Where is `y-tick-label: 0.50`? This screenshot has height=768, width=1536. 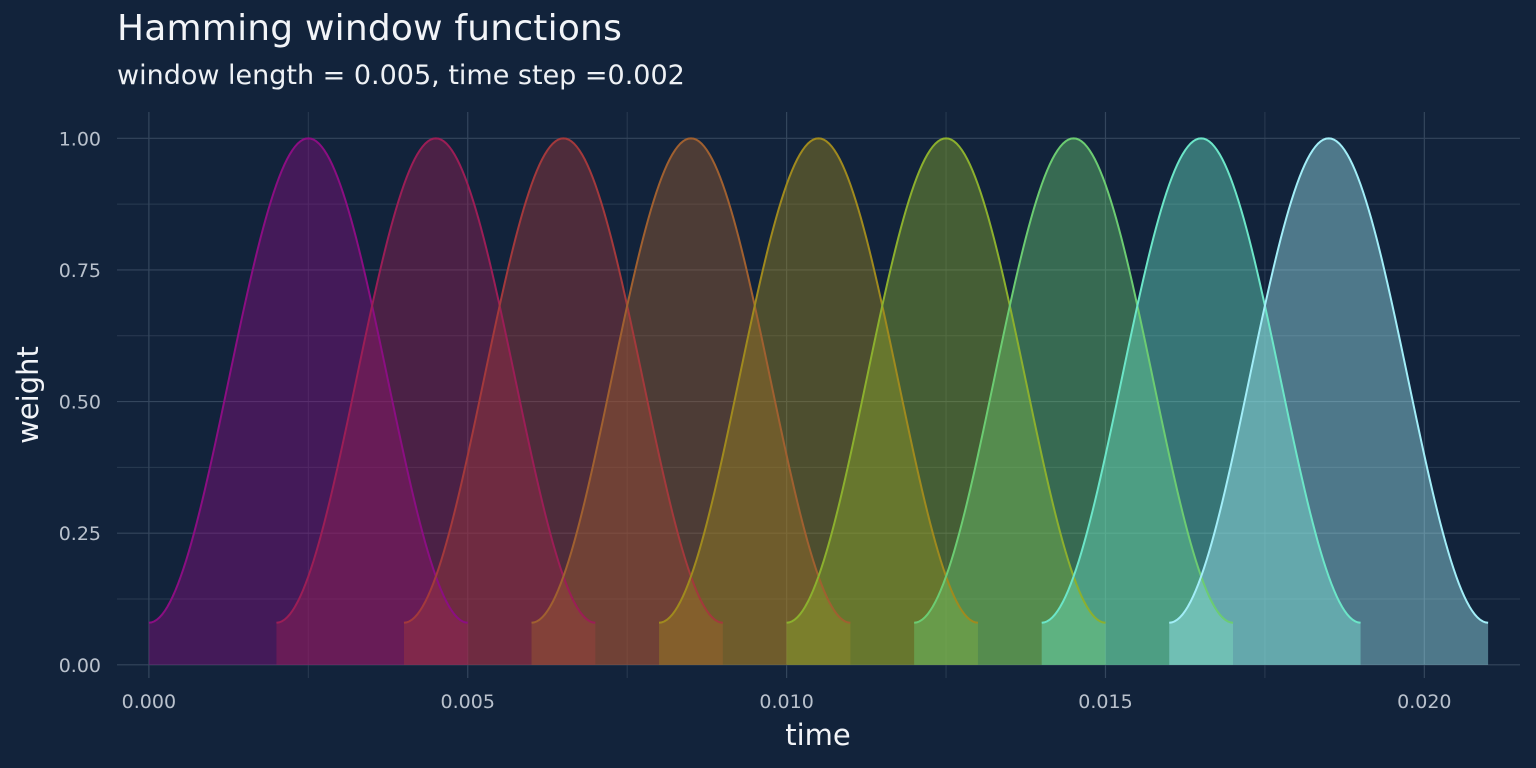
y-tick-label: 0.50 is located at coordinates (80, 403).